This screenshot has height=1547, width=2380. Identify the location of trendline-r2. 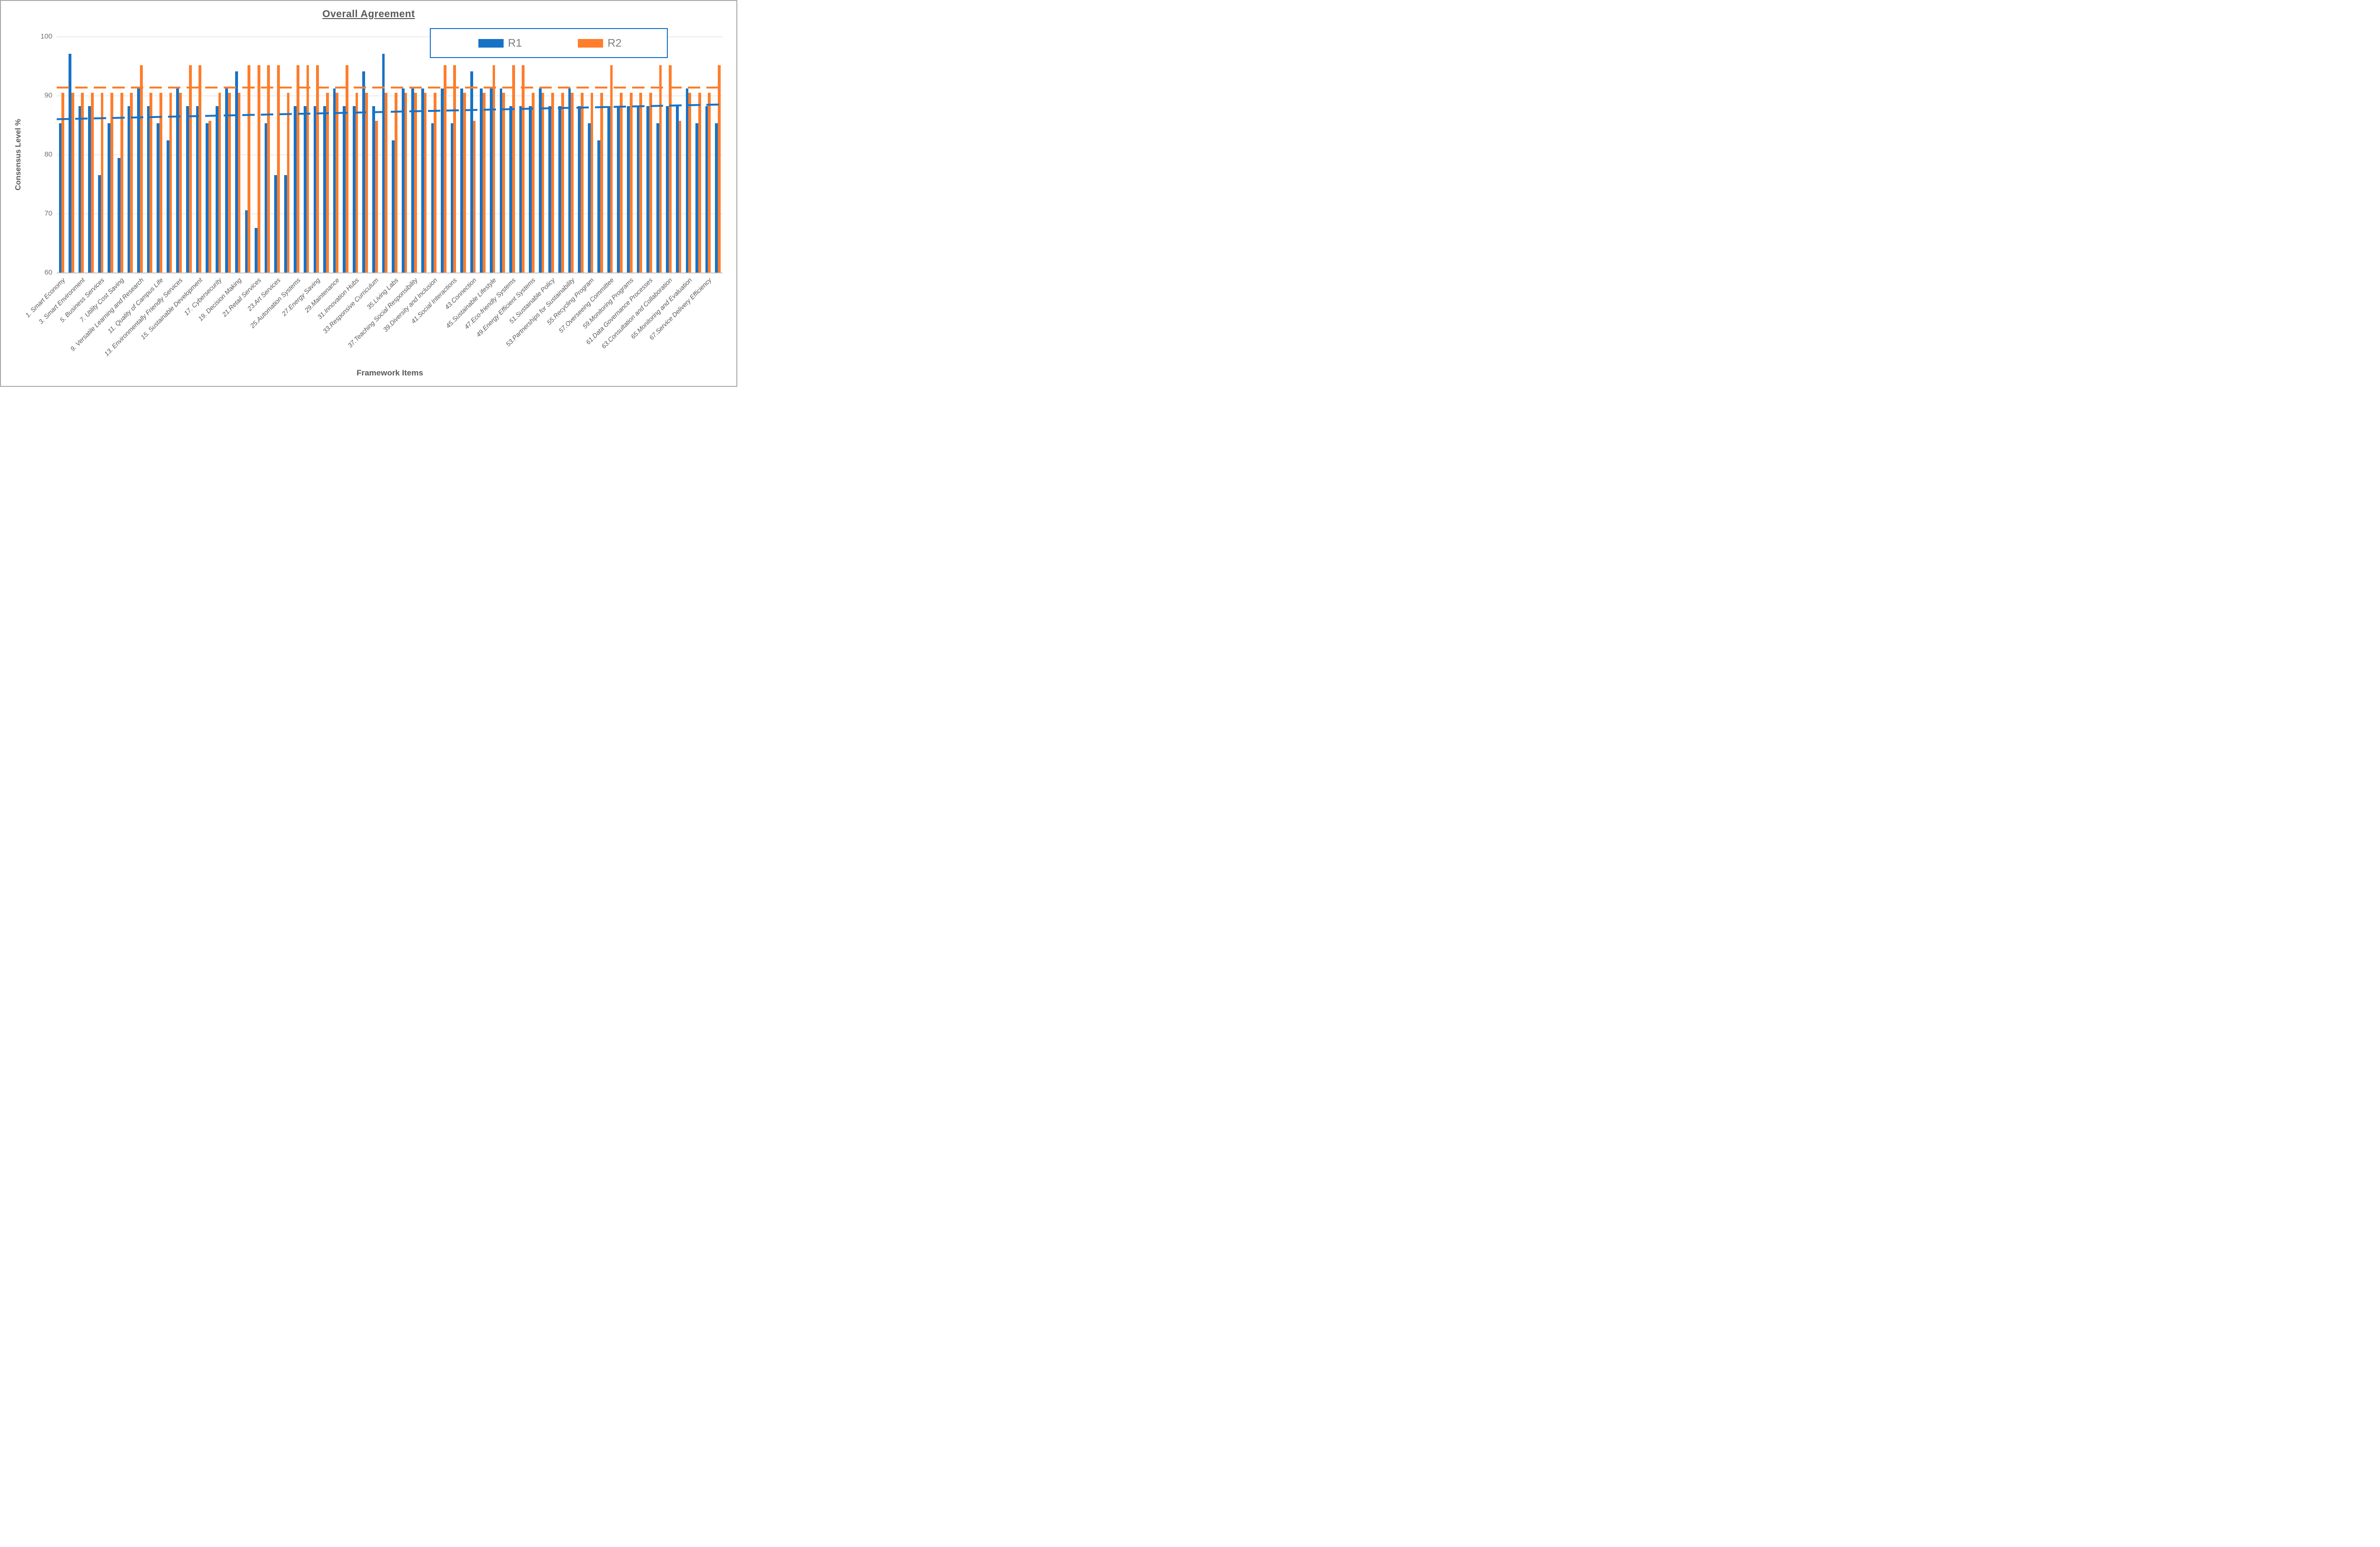
(390, 87).